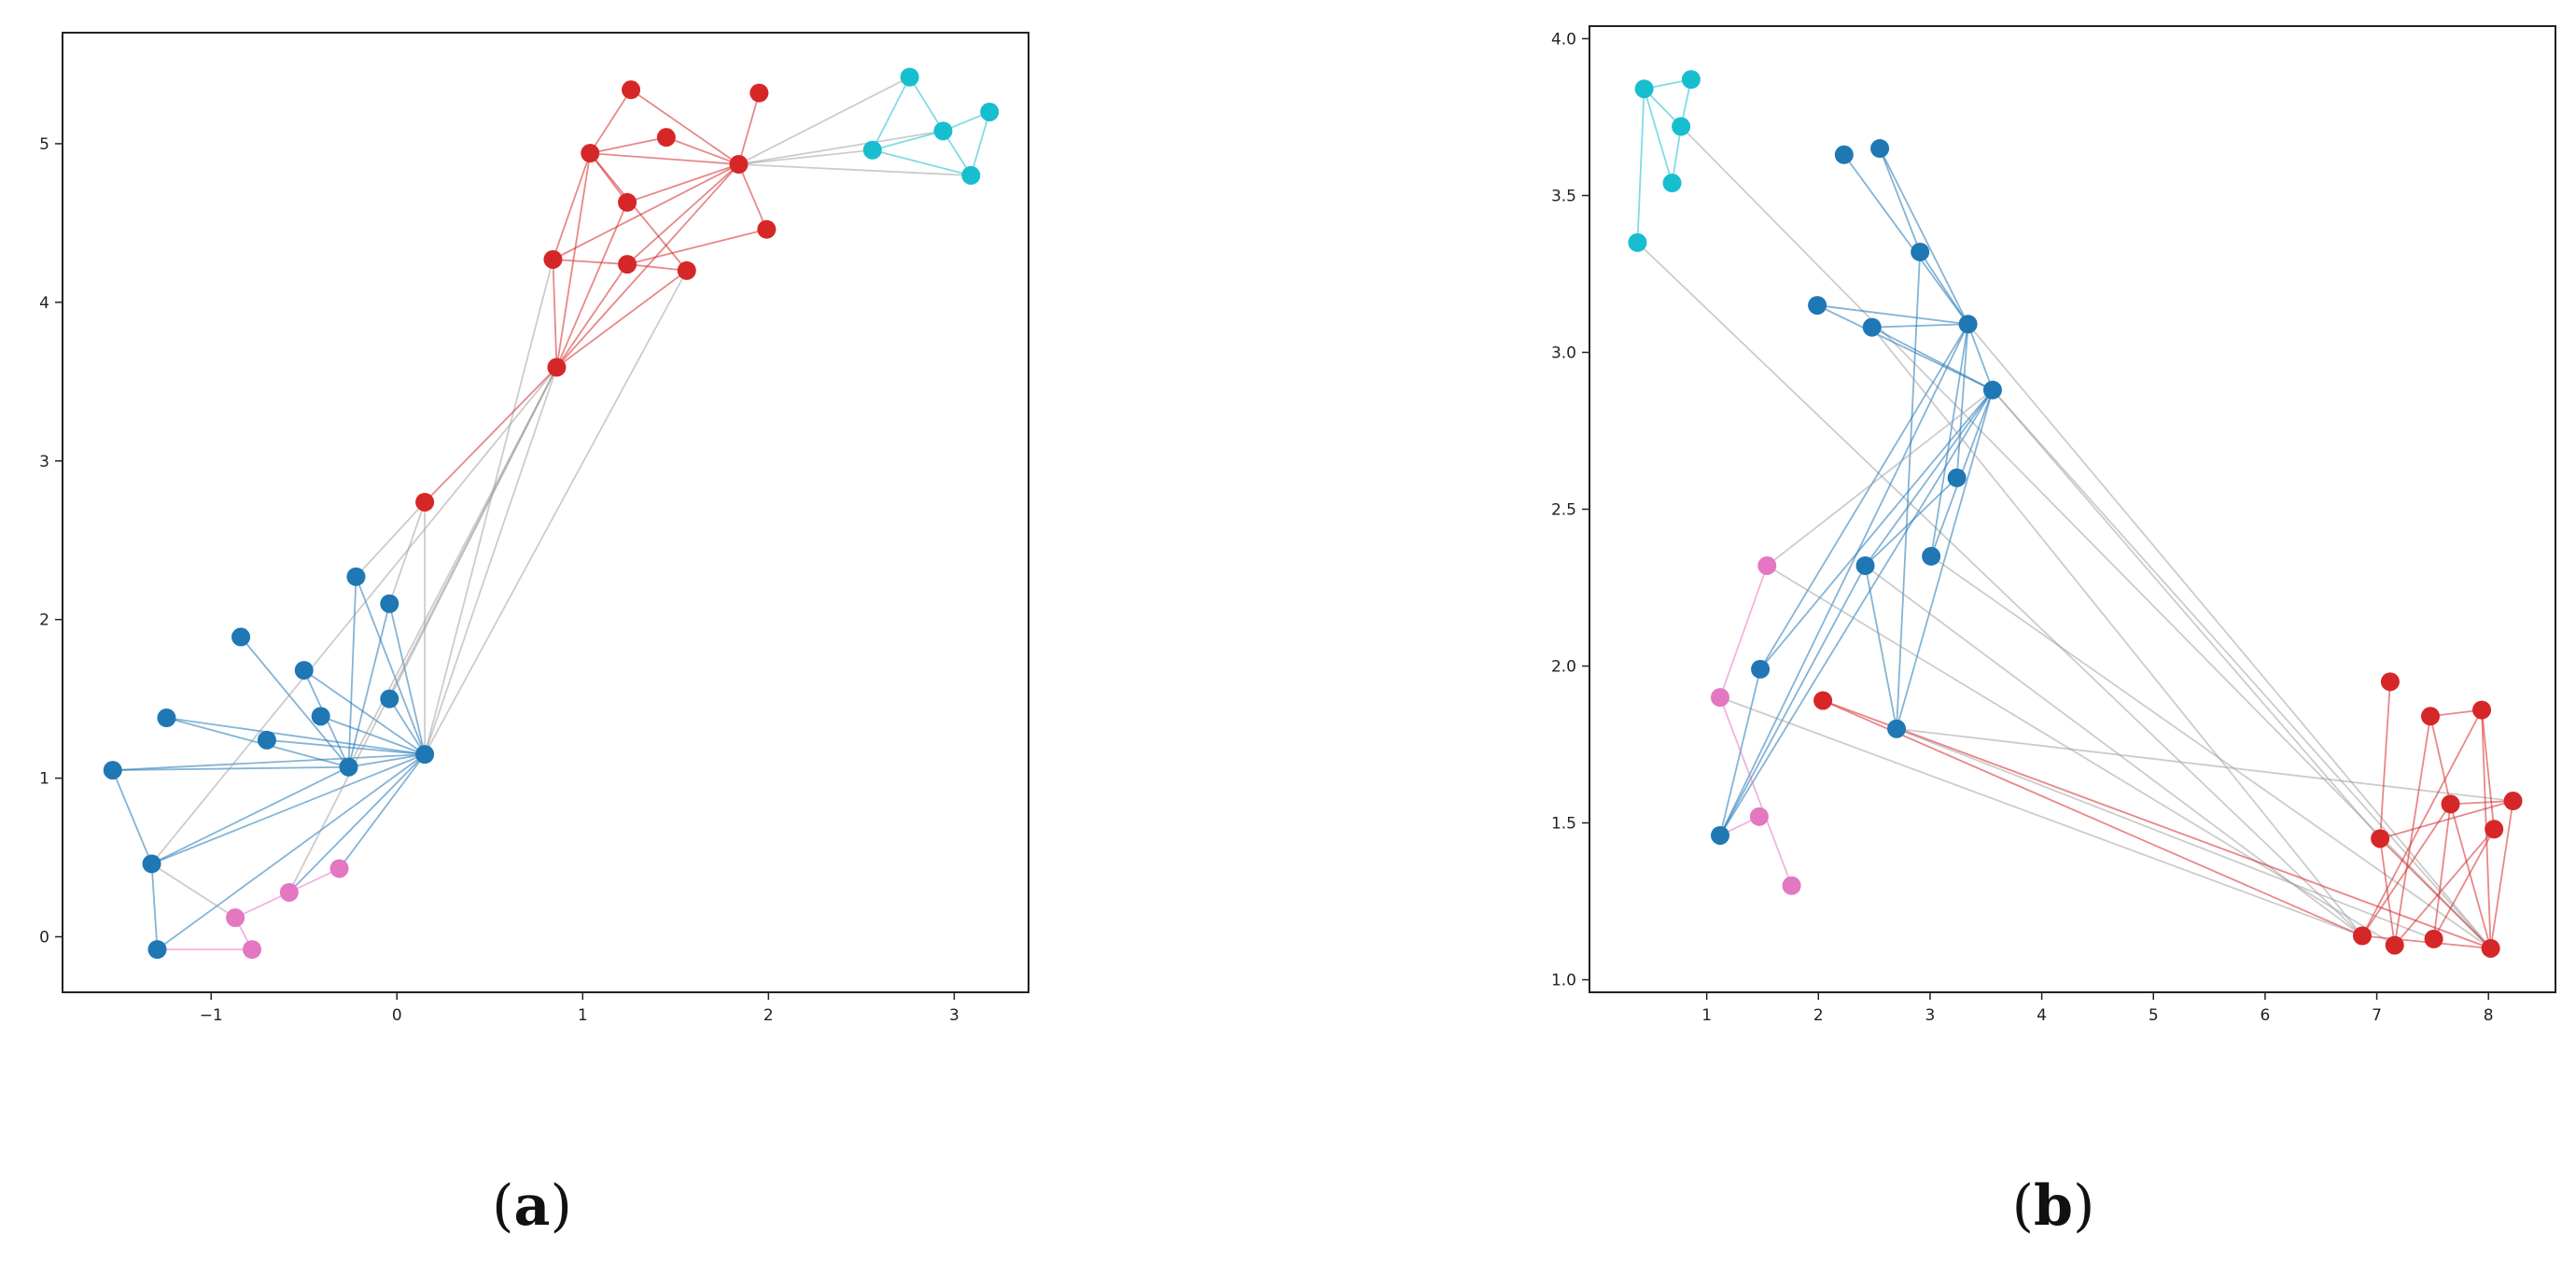  Describe the element at coordinates (2053, 1206) in the screenshot. I see `panel-b-caption-letter: b` at that location.